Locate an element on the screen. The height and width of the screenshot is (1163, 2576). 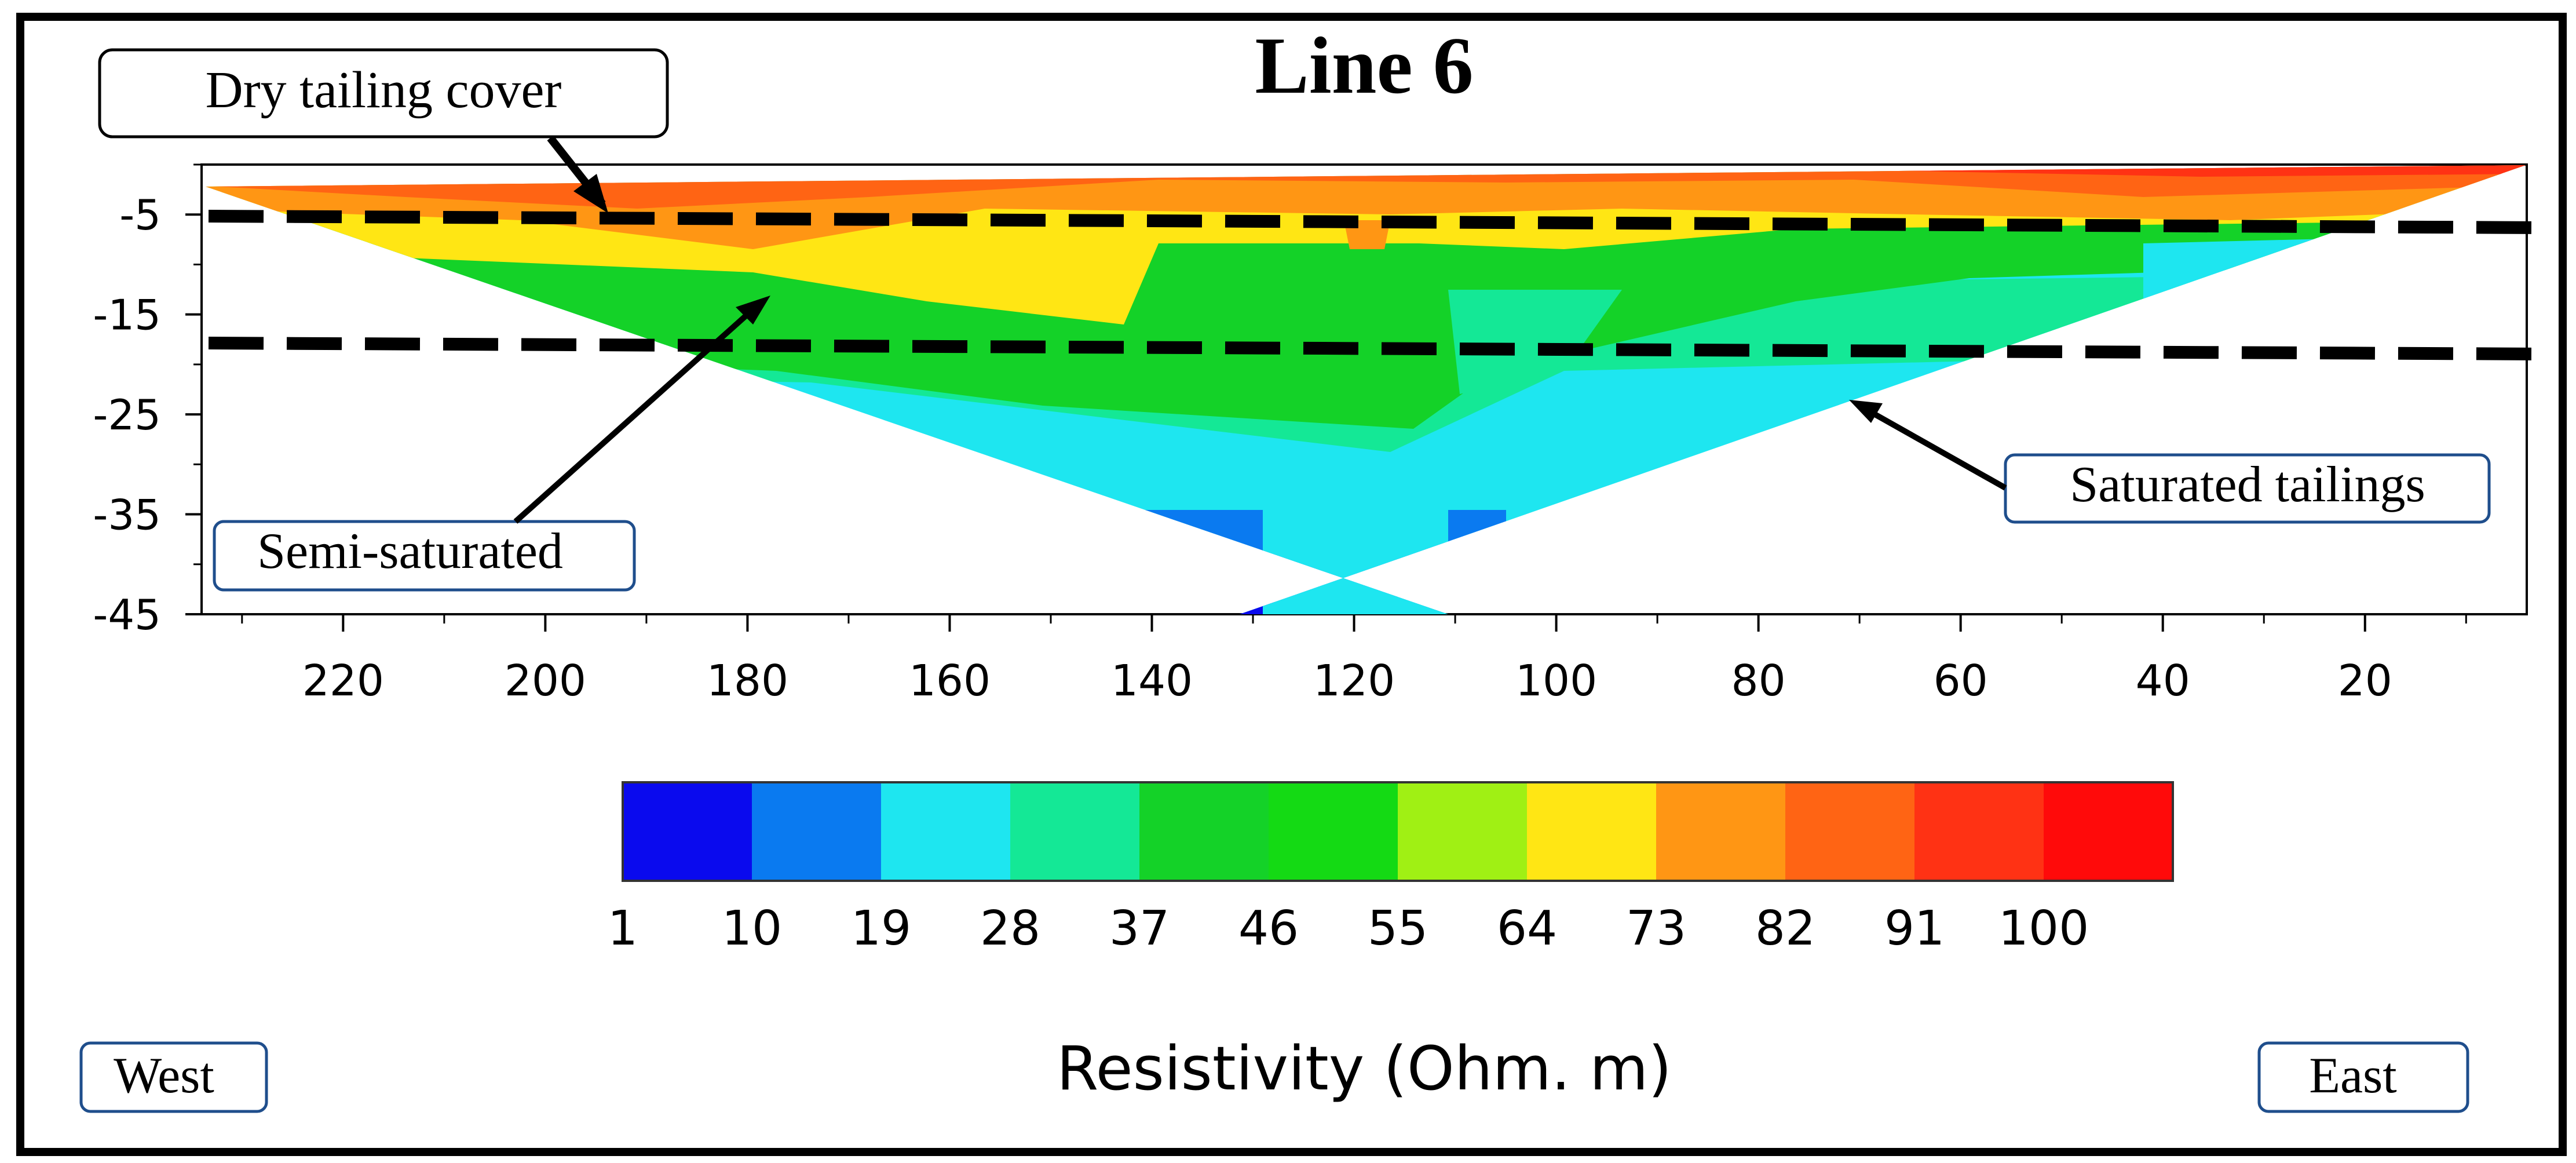
east-box is located at coordinates (2363, 1077).